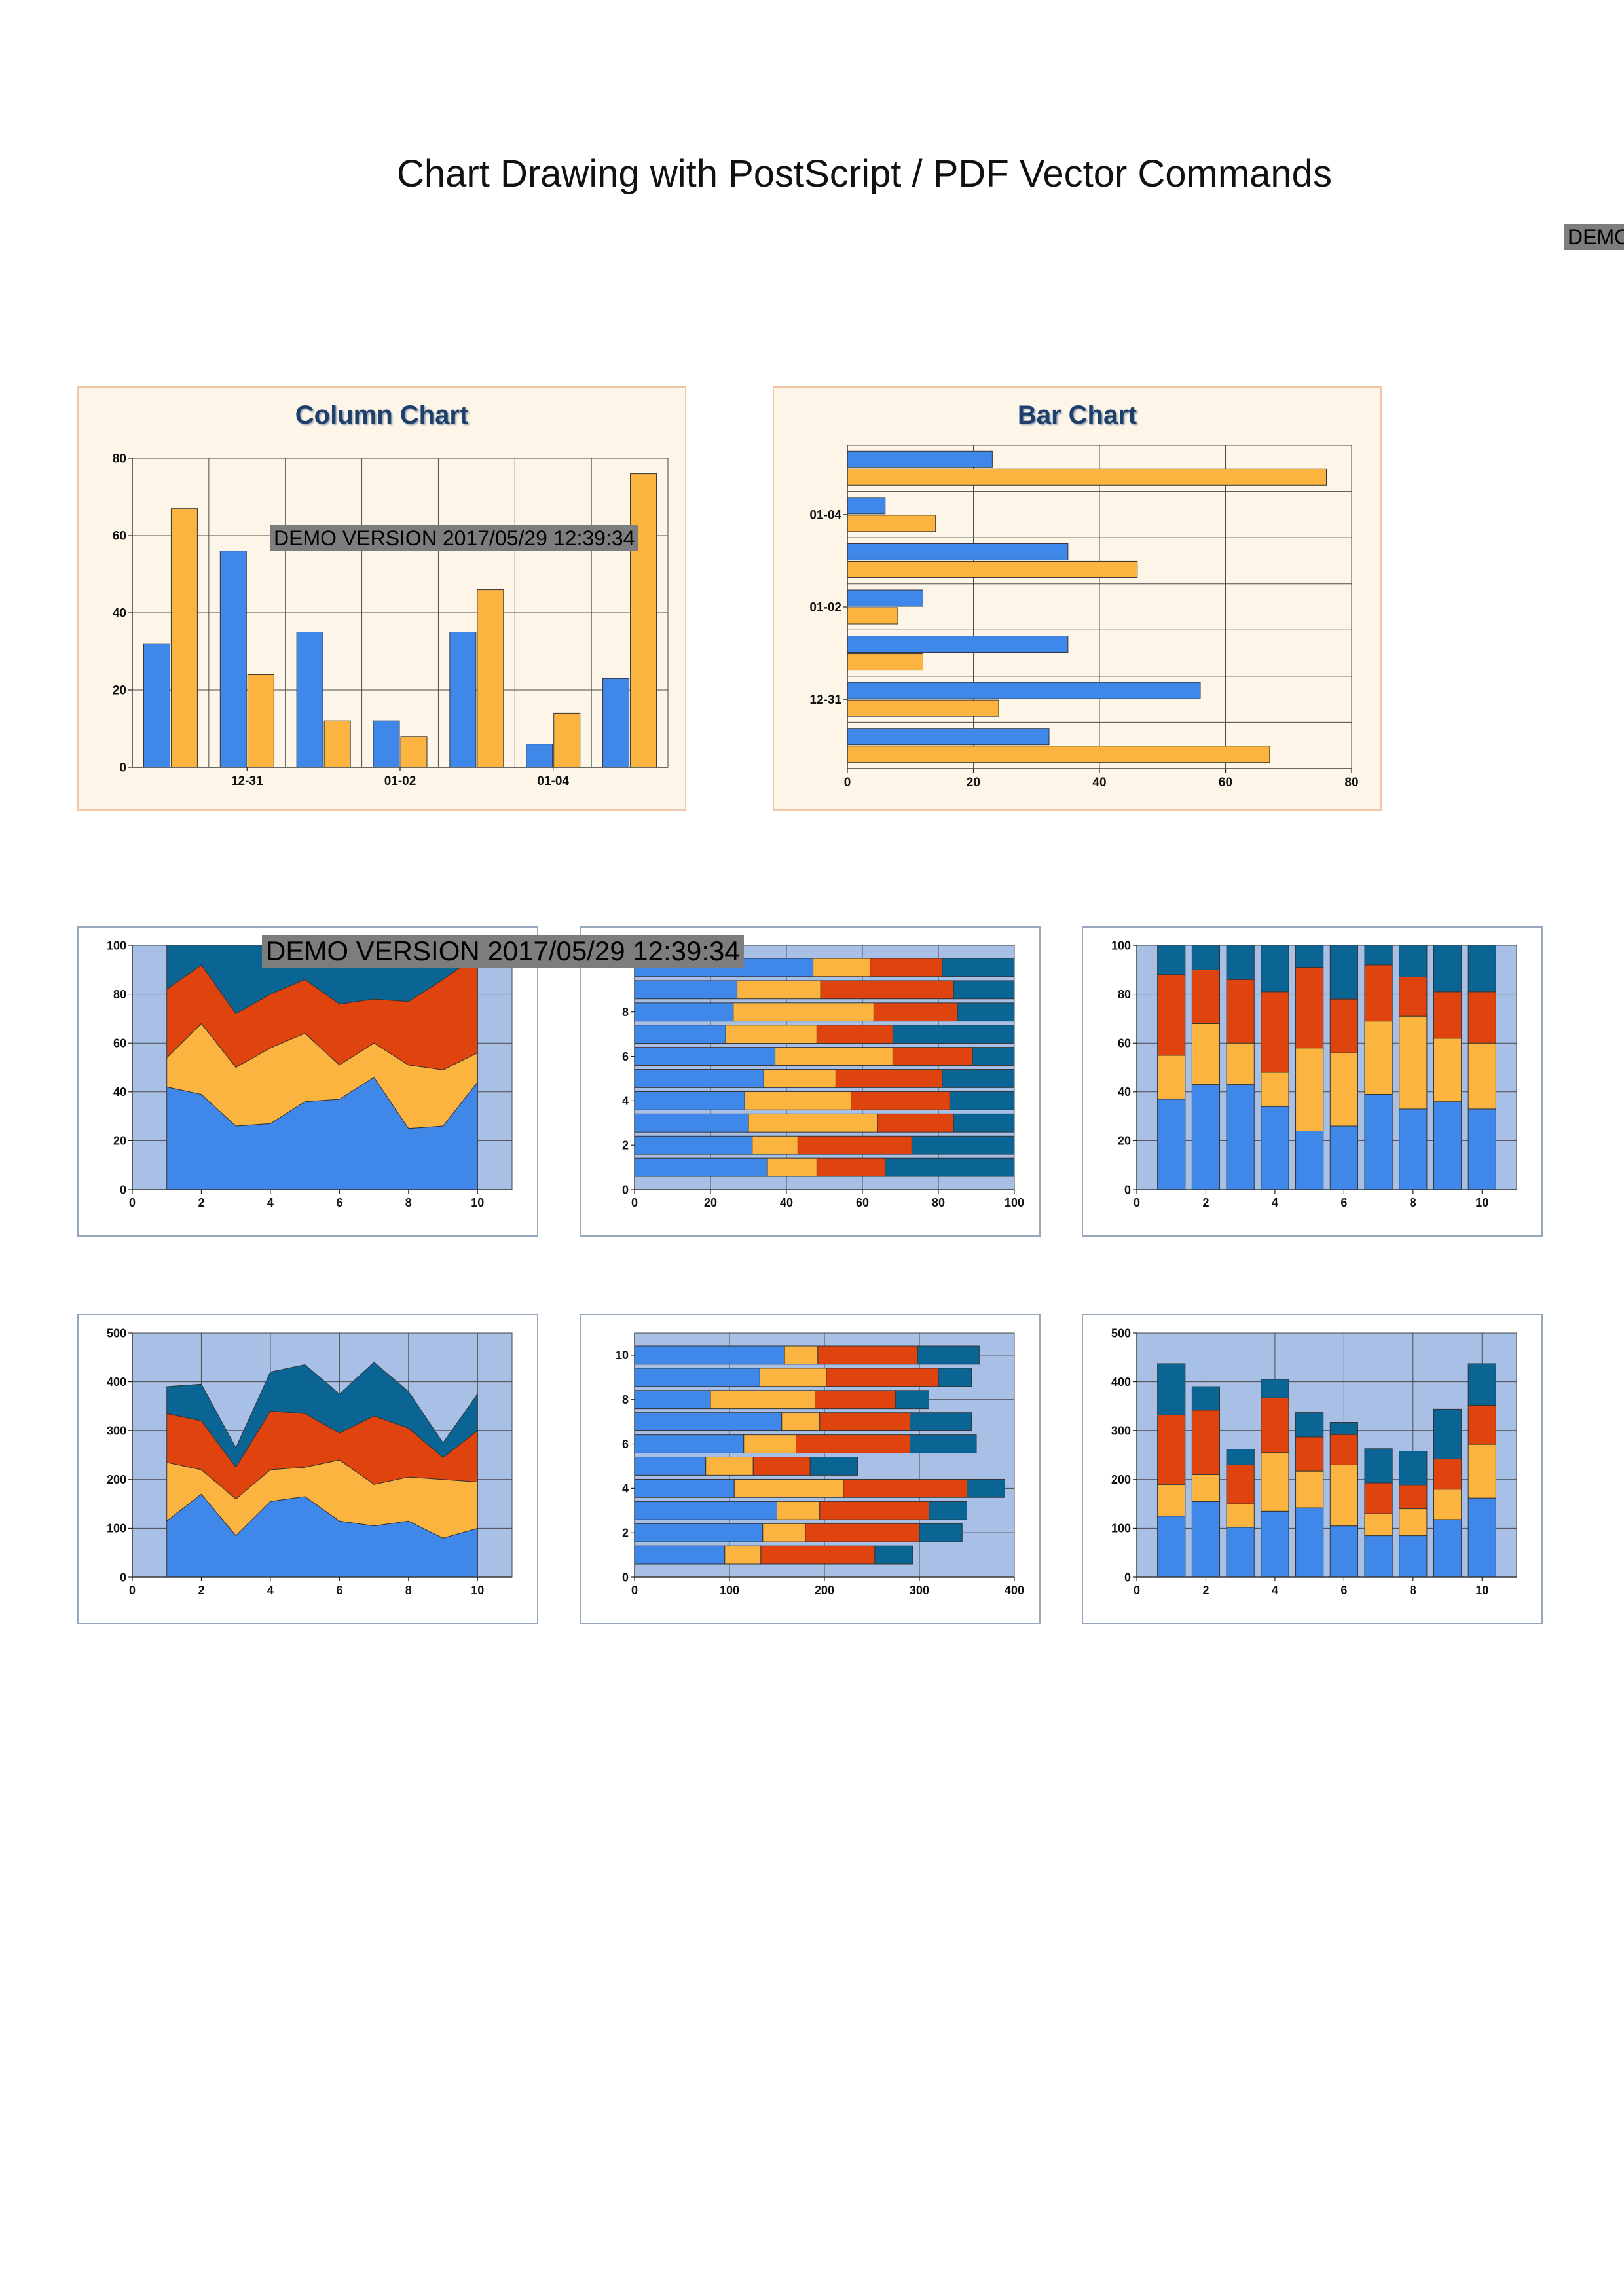 The image size is (1624, 2296). I want to click on bar-chart-panel: Bar Chart 0 20 40 60 80 12-31 01-02 01-04, so click(1077, 598).